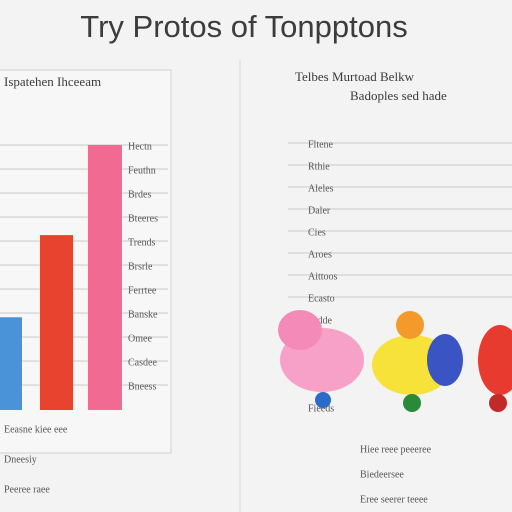 This screenshot has height=512, width=512. I want to click on footer-label: Biedeersee, so click(382, 474).